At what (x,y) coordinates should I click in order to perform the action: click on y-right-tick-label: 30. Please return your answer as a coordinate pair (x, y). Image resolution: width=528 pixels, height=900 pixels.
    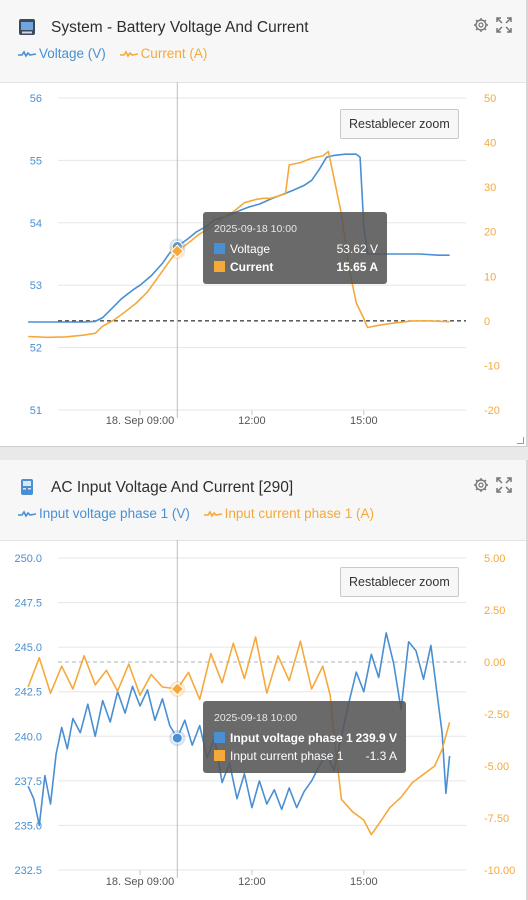
    Looking at the image, I should click on (490, 188).